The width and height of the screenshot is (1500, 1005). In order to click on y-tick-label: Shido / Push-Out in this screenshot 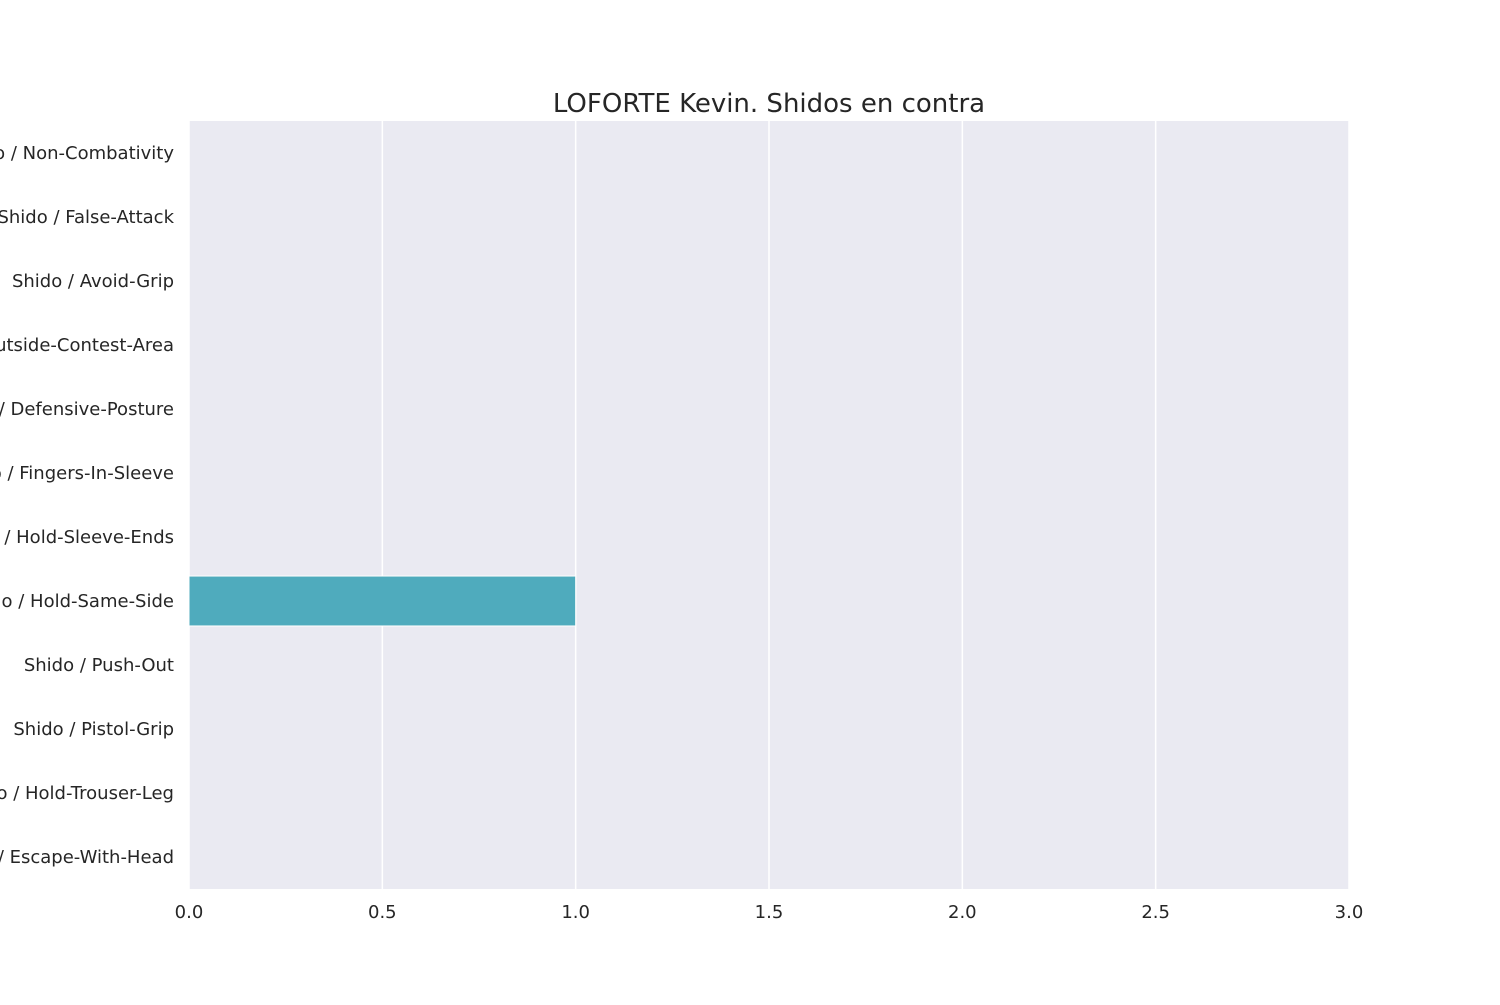, I will do `click(99, 665)`.